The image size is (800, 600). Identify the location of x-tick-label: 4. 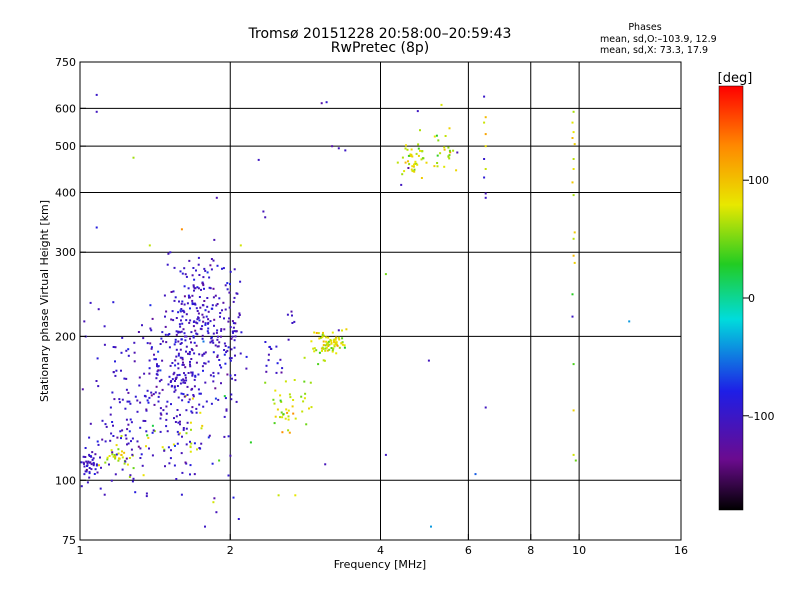
(380, 550).